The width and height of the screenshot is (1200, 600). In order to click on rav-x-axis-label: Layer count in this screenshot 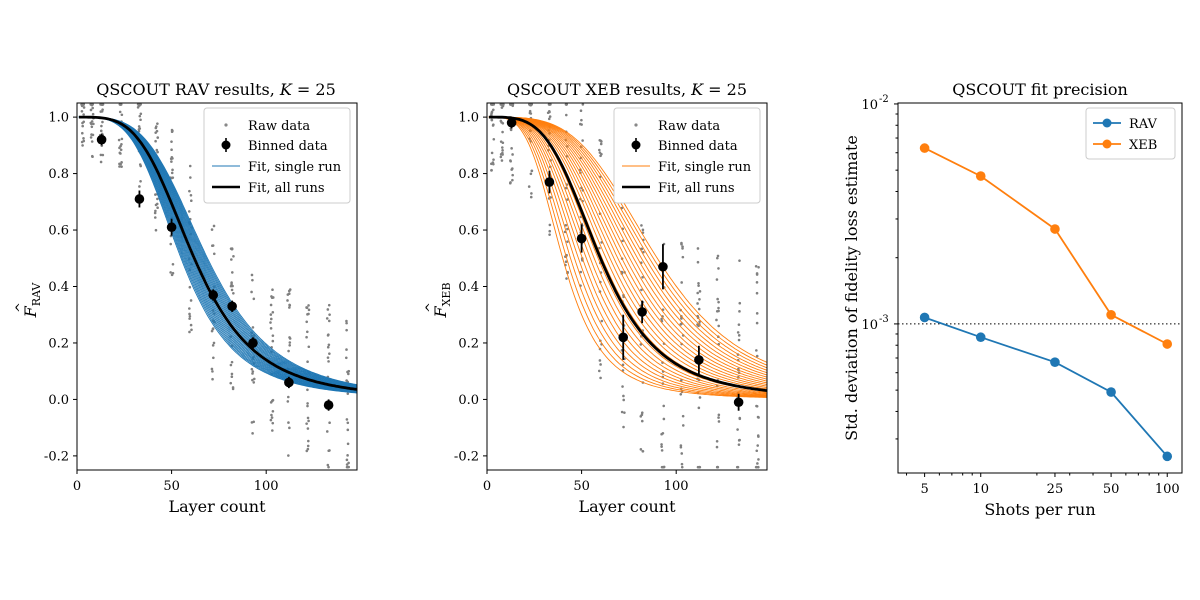, I will do `click(217, 506)`.